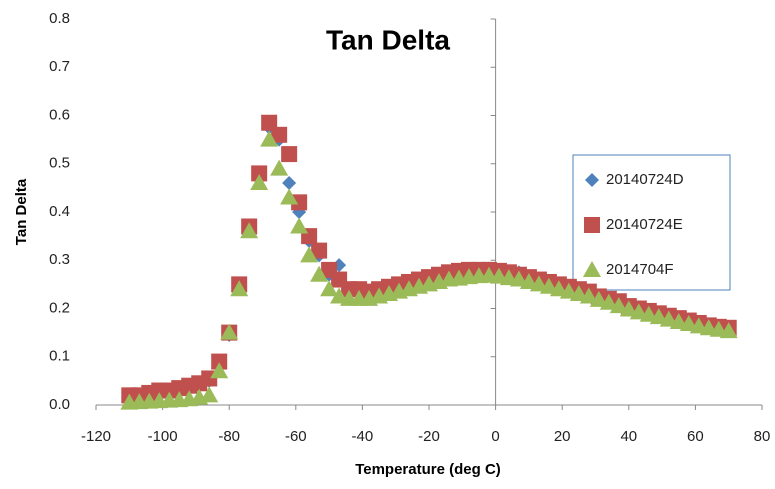  Describe the element at coordinates (59, 307) in the screenshot. I see `y-tick-label: 0.2` at that location.